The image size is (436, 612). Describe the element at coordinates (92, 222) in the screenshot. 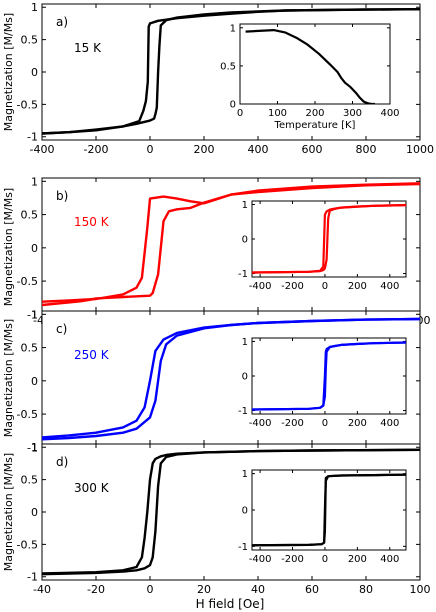

I see `panel-b-temperature: 150 K` at that location.